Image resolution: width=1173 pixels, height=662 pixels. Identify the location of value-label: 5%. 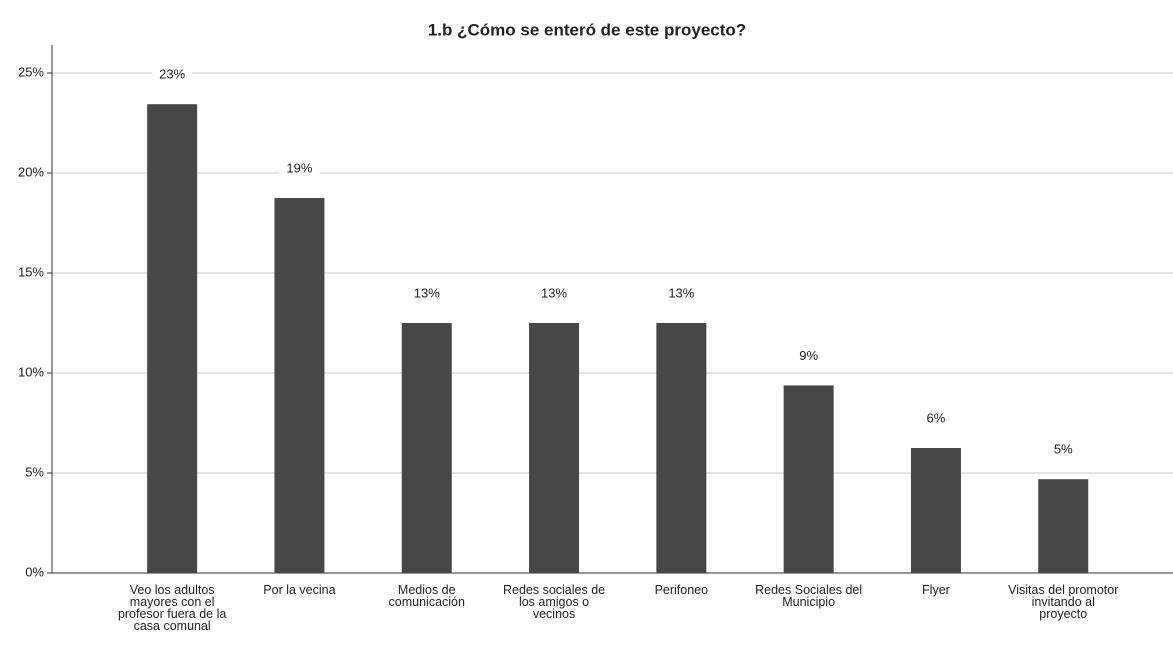
(1063, 449).